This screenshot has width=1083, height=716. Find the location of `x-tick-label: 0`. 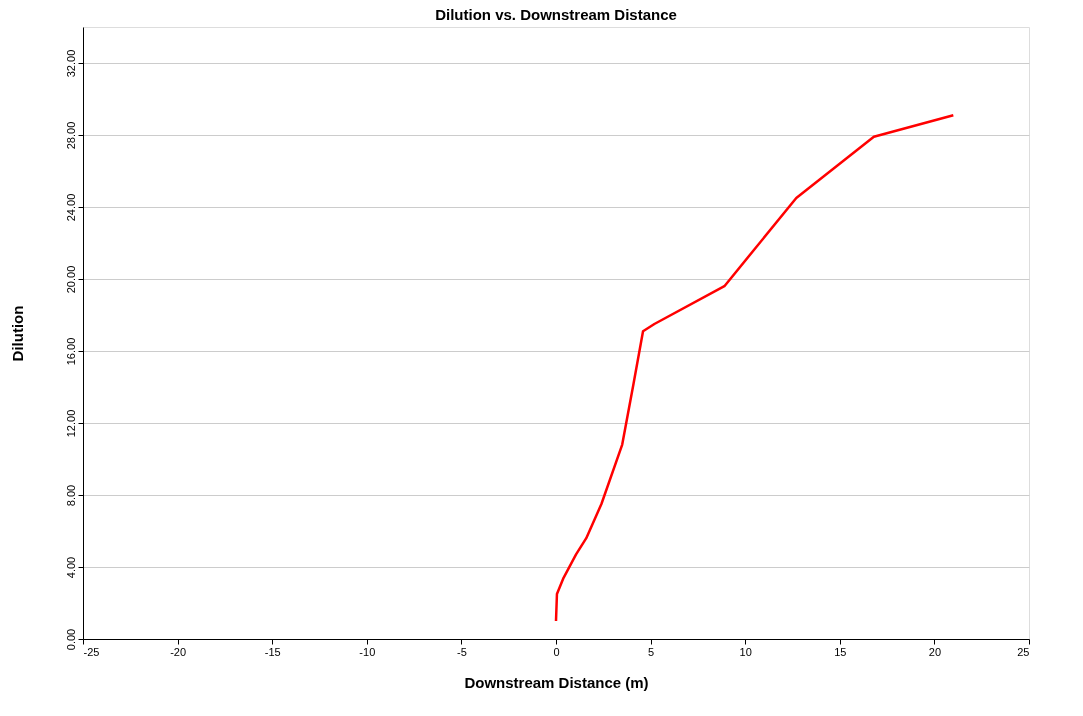

x-tick-label: 0 is located at coordinates (556, 651).